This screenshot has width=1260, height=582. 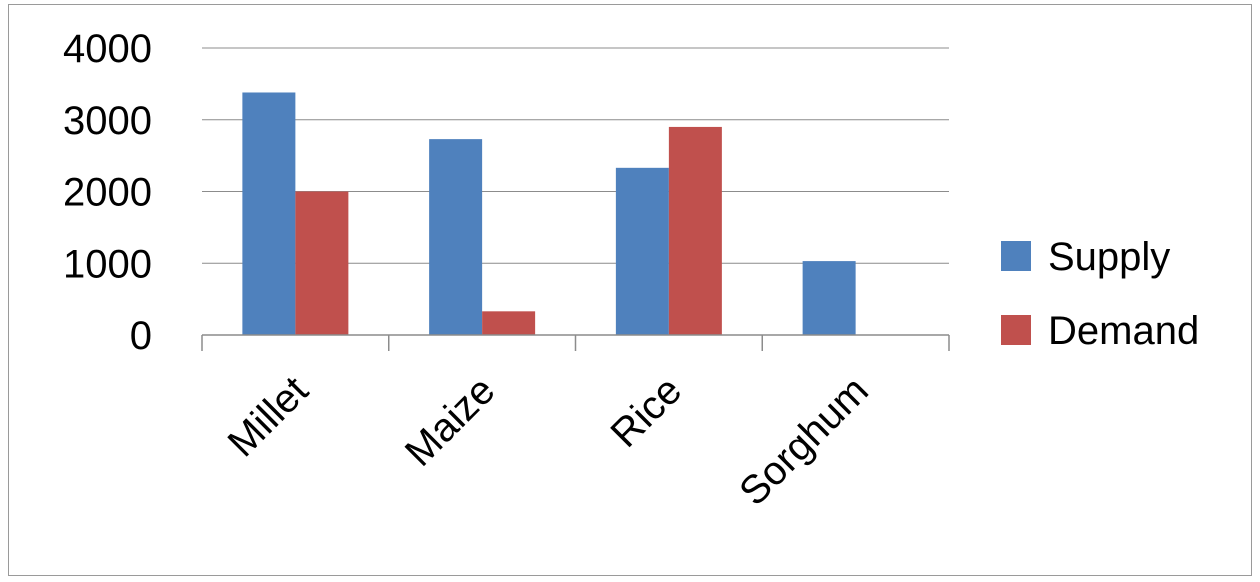 I want to click on axes, so click(x=575, y=342).